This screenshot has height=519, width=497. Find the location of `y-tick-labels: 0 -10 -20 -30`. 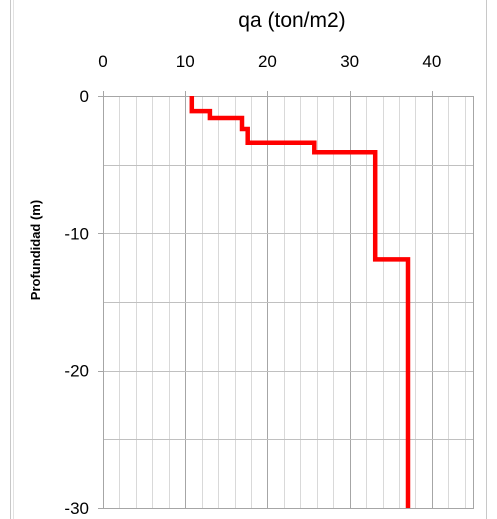

y-tick-labels: 0 -10 -20 -30 is located at coordinates (83, 302).